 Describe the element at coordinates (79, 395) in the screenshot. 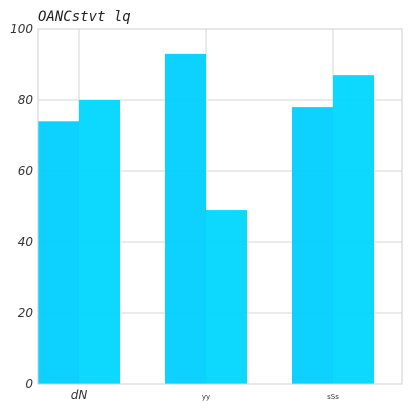

I see `x-tick-label: dN` at that location.